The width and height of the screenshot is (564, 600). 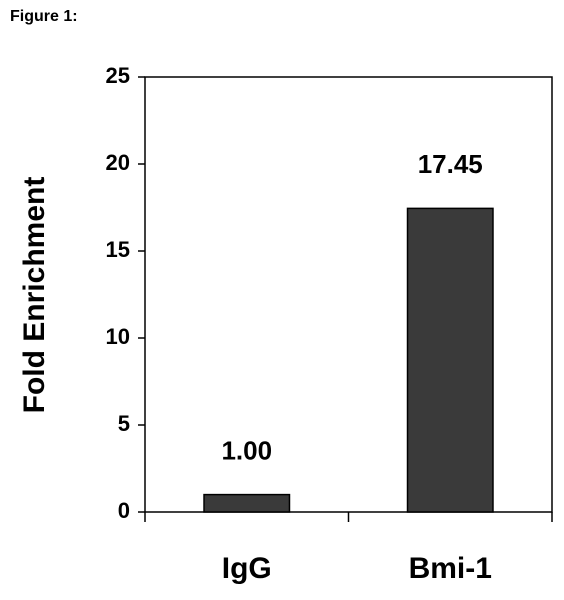 I want to click on y-axis-label: Fold Enrichment, so click(x=34, y=295).